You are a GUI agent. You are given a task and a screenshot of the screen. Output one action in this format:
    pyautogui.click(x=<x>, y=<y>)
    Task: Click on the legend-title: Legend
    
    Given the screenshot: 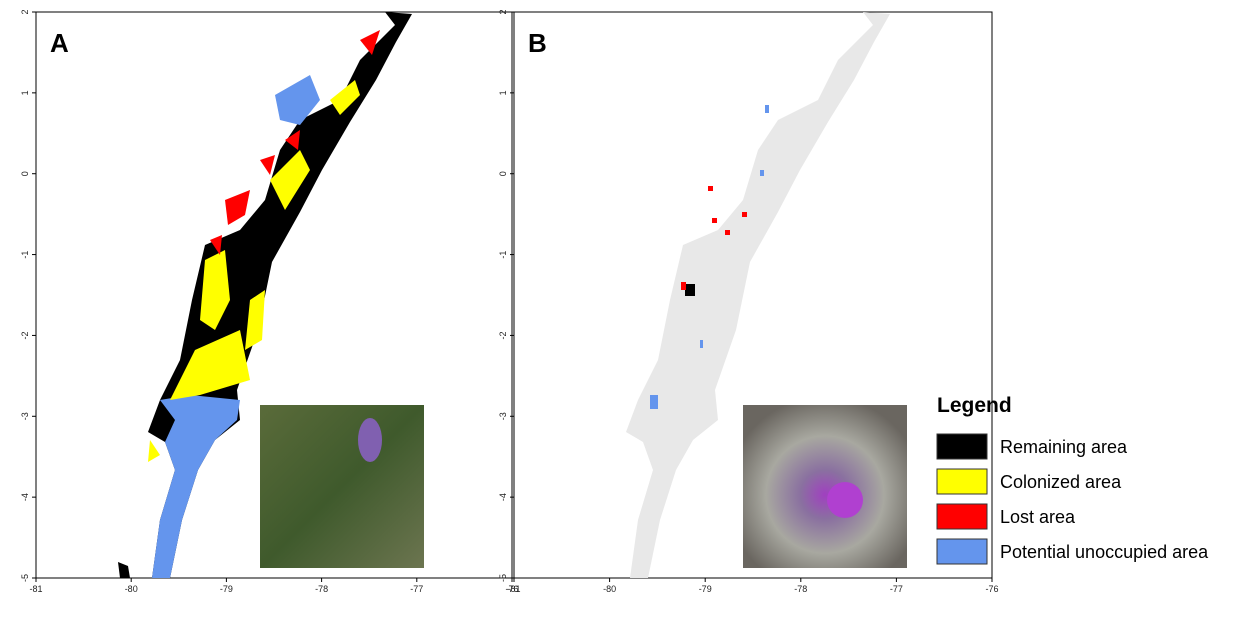 What is the action you would take?
    pyautogui.click(x=974, y=405)
    